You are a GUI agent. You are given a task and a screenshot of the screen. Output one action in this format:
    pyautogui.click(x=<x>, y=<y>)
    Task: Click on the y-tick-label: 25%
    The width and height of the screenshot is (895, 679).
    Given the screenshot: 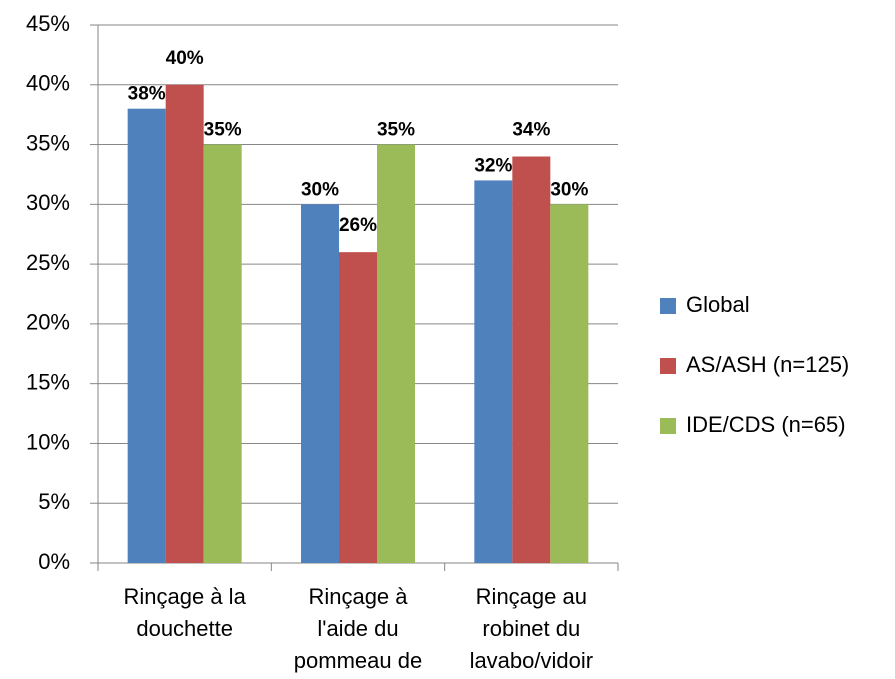 What is the action you would take?
    pyautogui.click(x=48, y=262)
    